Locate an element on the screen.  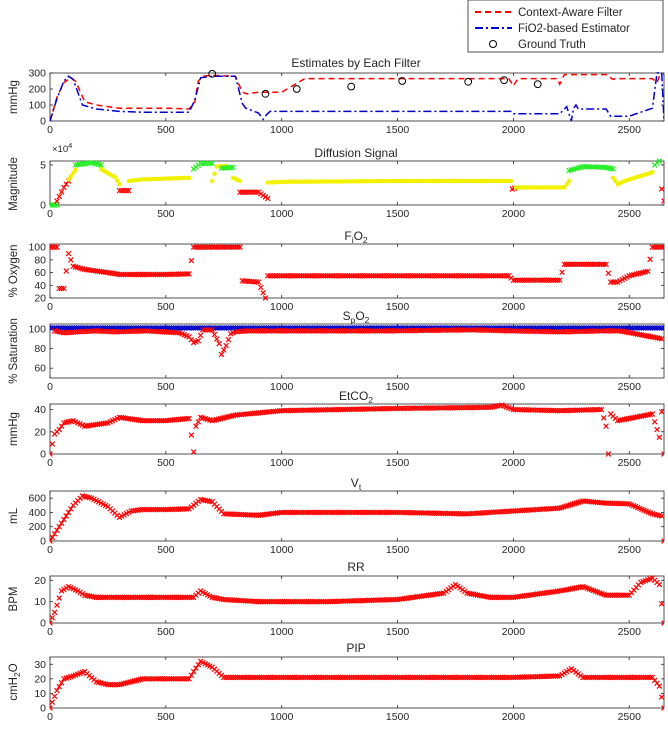
y-axis-label-rr: BPM is located at coordinates (14, 599).